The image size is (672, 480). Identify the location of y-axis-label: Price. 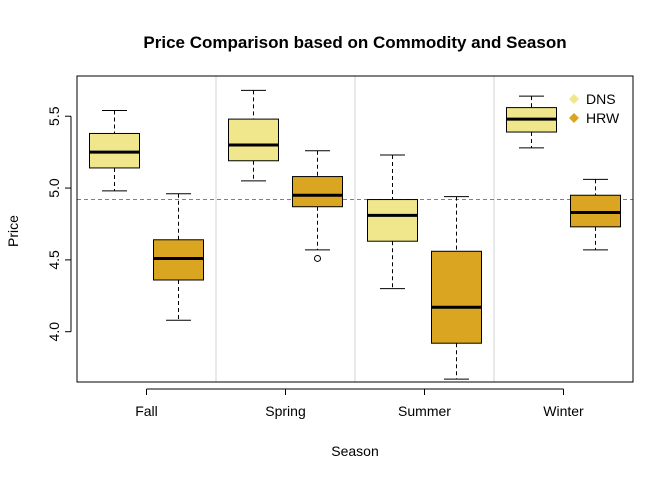
(13, 231).